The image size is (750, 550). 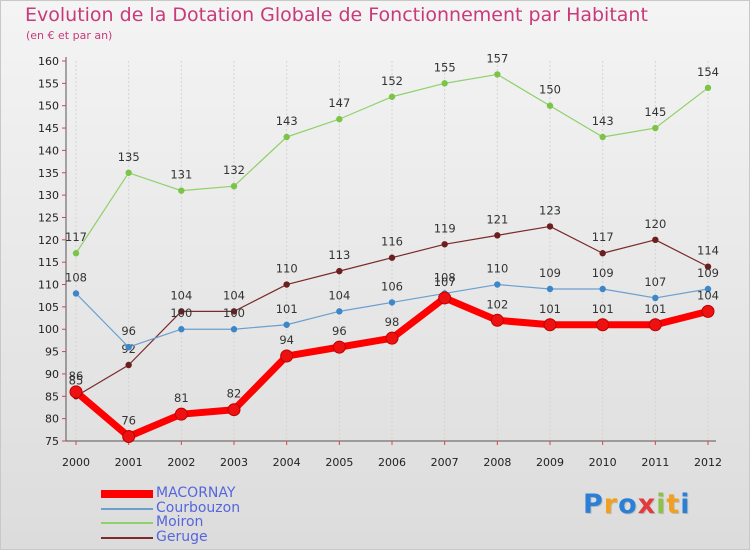 What do you see at coordinates (550, 462) in the screenshot?
I see `x-tick-label: 2009` at bounding box center [550, 462].